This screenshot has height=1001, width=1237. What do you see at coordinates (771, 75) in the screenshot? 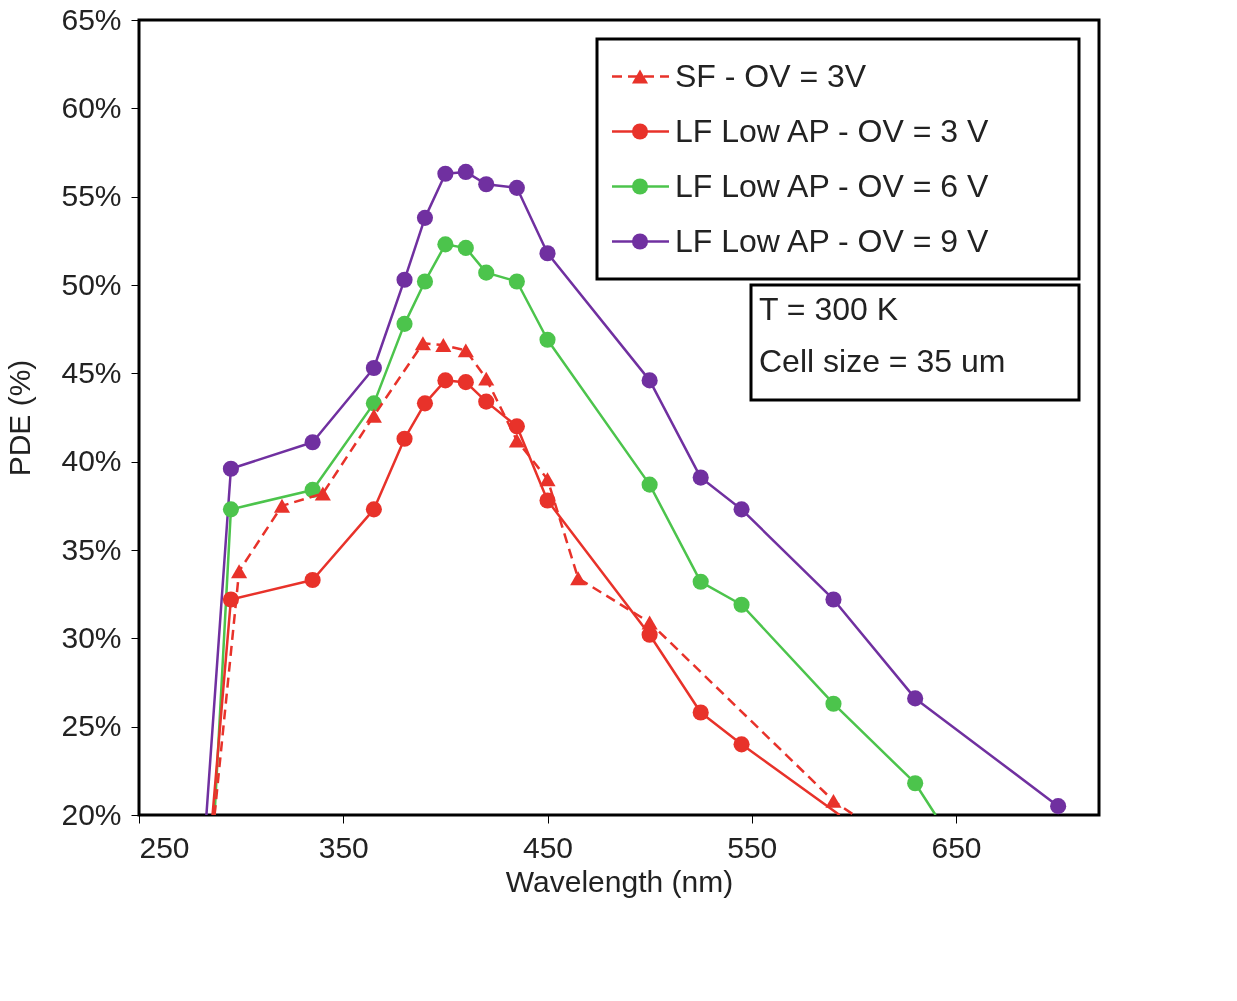
I see `legend-label: SF - OV = 3V` at bounding box center [771, 75].